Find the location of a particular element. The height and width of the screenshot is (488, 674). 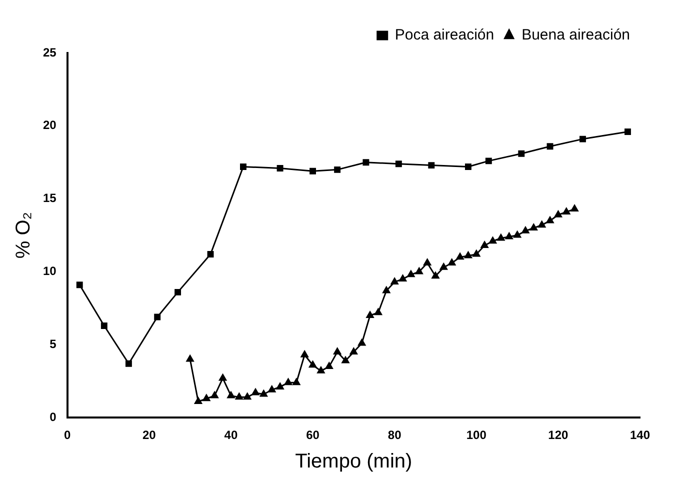

y-tick-label: 0 is located at coordinates (53, 417).